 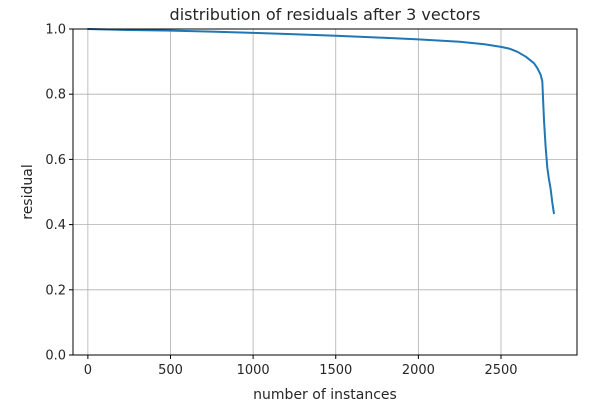 What do you see at coordinates (55, 225) in the screenshot?
I see `y-tick-label: 0.4` at bounding box center [55, 225].